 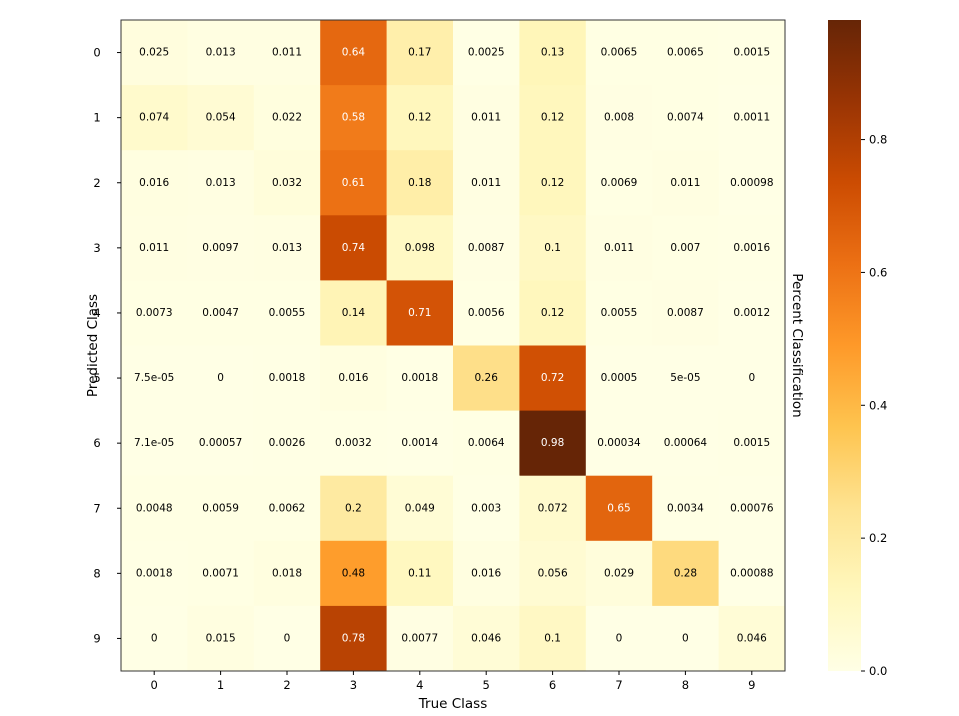 I want to click on y-axis-ticks: 0 1 2 3 4 5 6 7 8 9, so click(x=107, y=345).